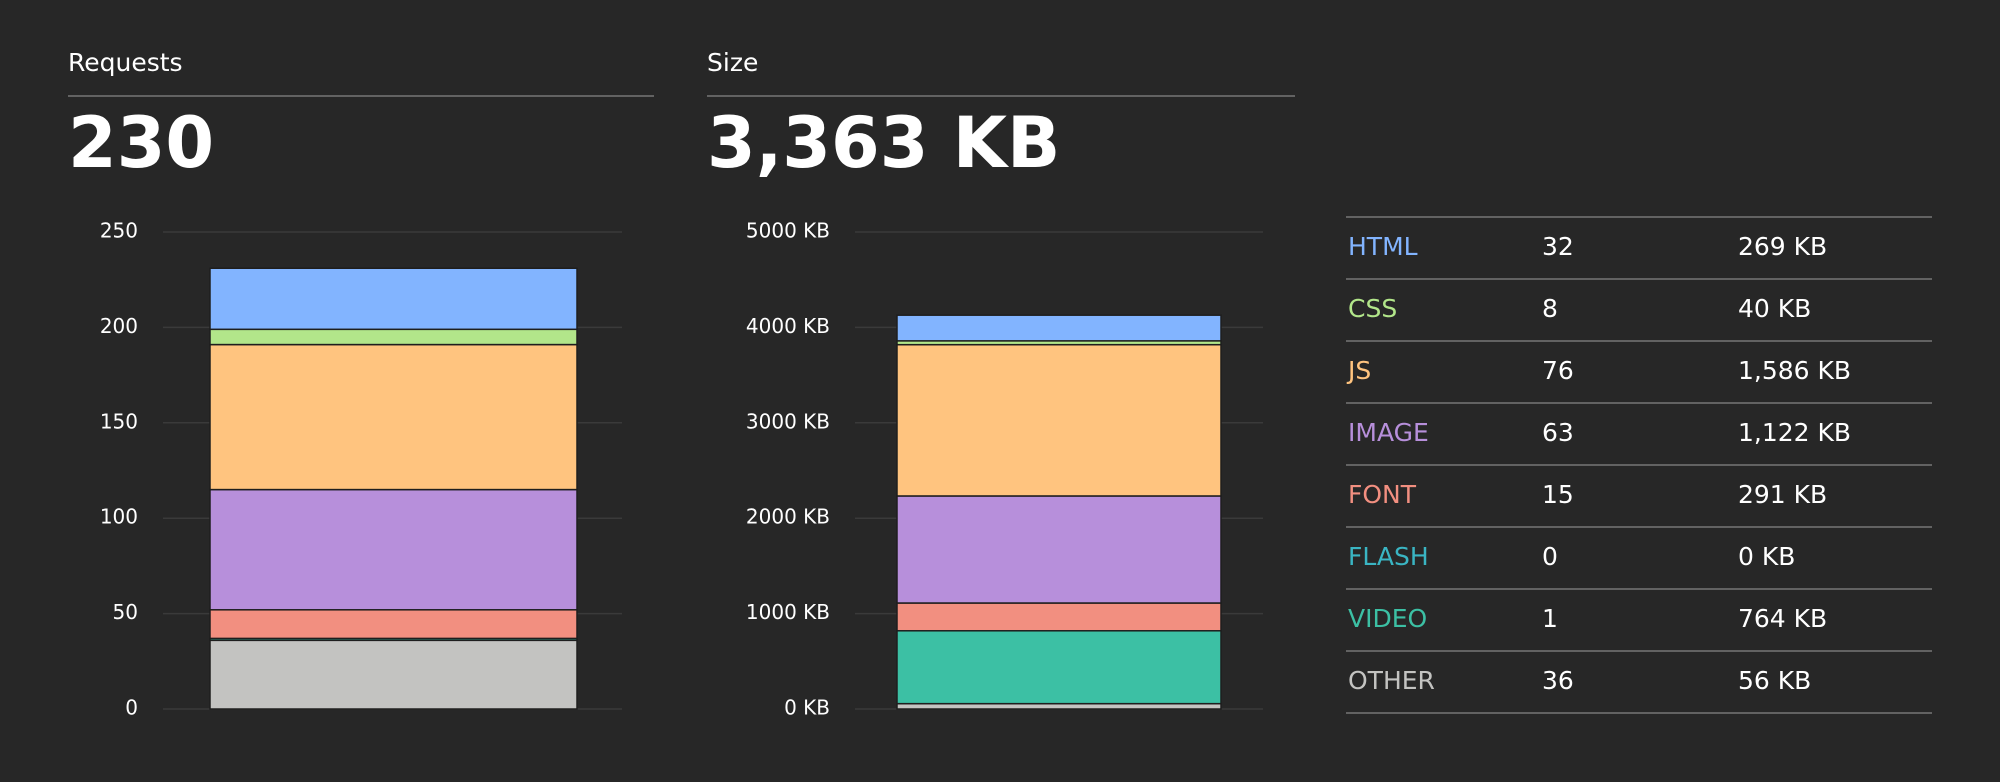  Describe the element at coordinates (1391, 680) in the screenshot. I see `type-label: OTHER` at that location.